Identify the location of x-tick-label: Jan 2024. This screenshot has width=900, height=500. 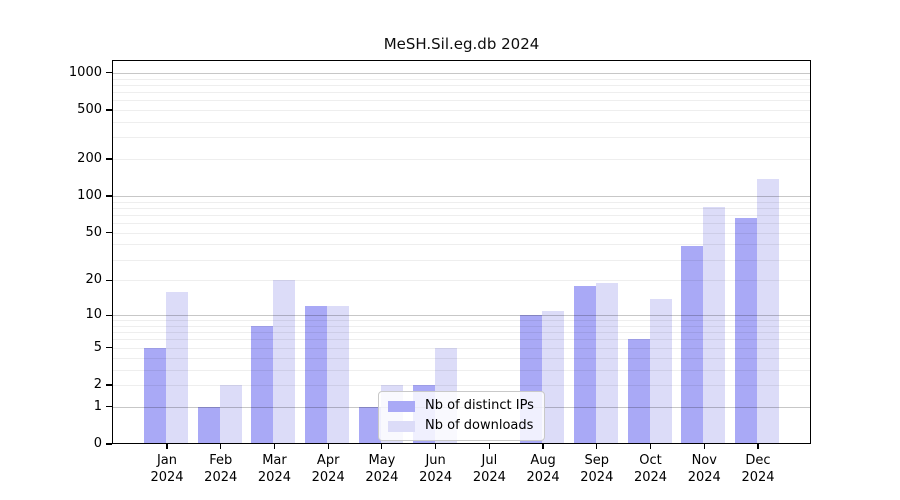
(167, 469).